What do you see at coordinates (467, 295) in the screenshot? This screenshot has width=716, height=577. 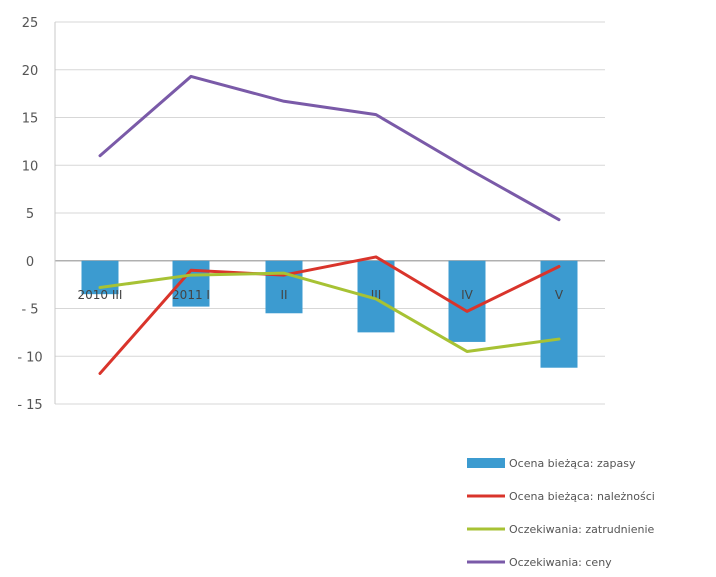 I see `x-tick-label: IV` at bounding box center [467, 295].